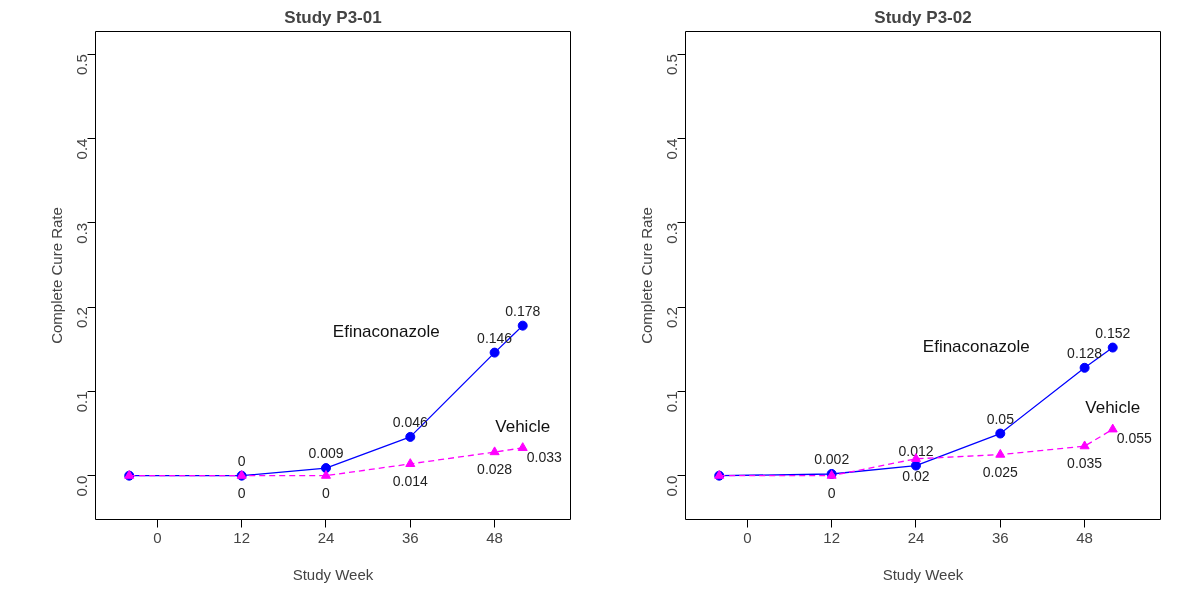  What do you see at coordinates (923, 17) in the screenshot?
I see `chart-title: Study P3-02` at bounding box center [923, 17].